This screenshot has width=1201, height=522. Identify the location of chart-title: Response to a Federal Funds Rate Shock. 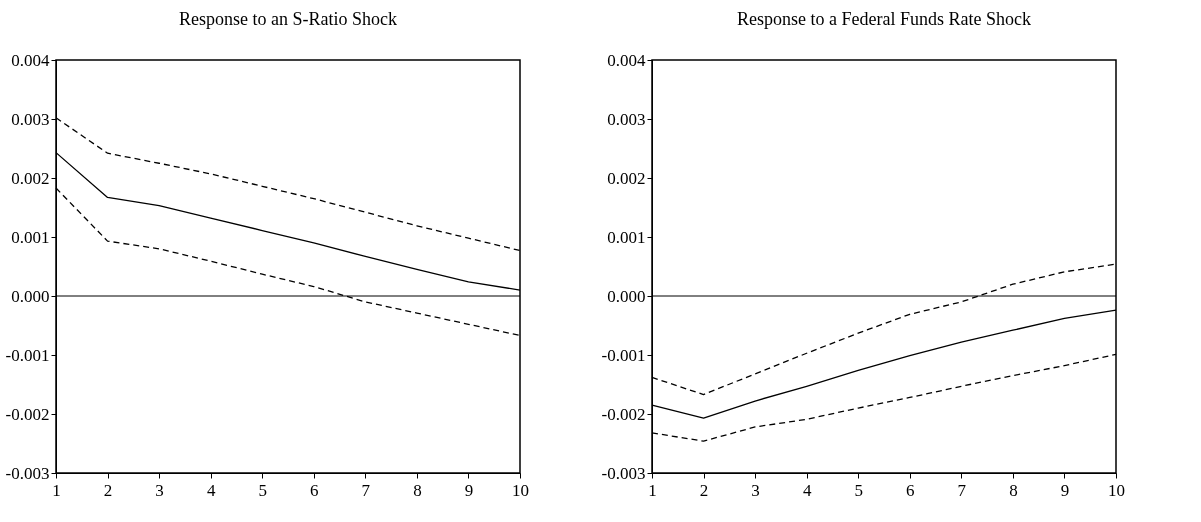
(884, 19).